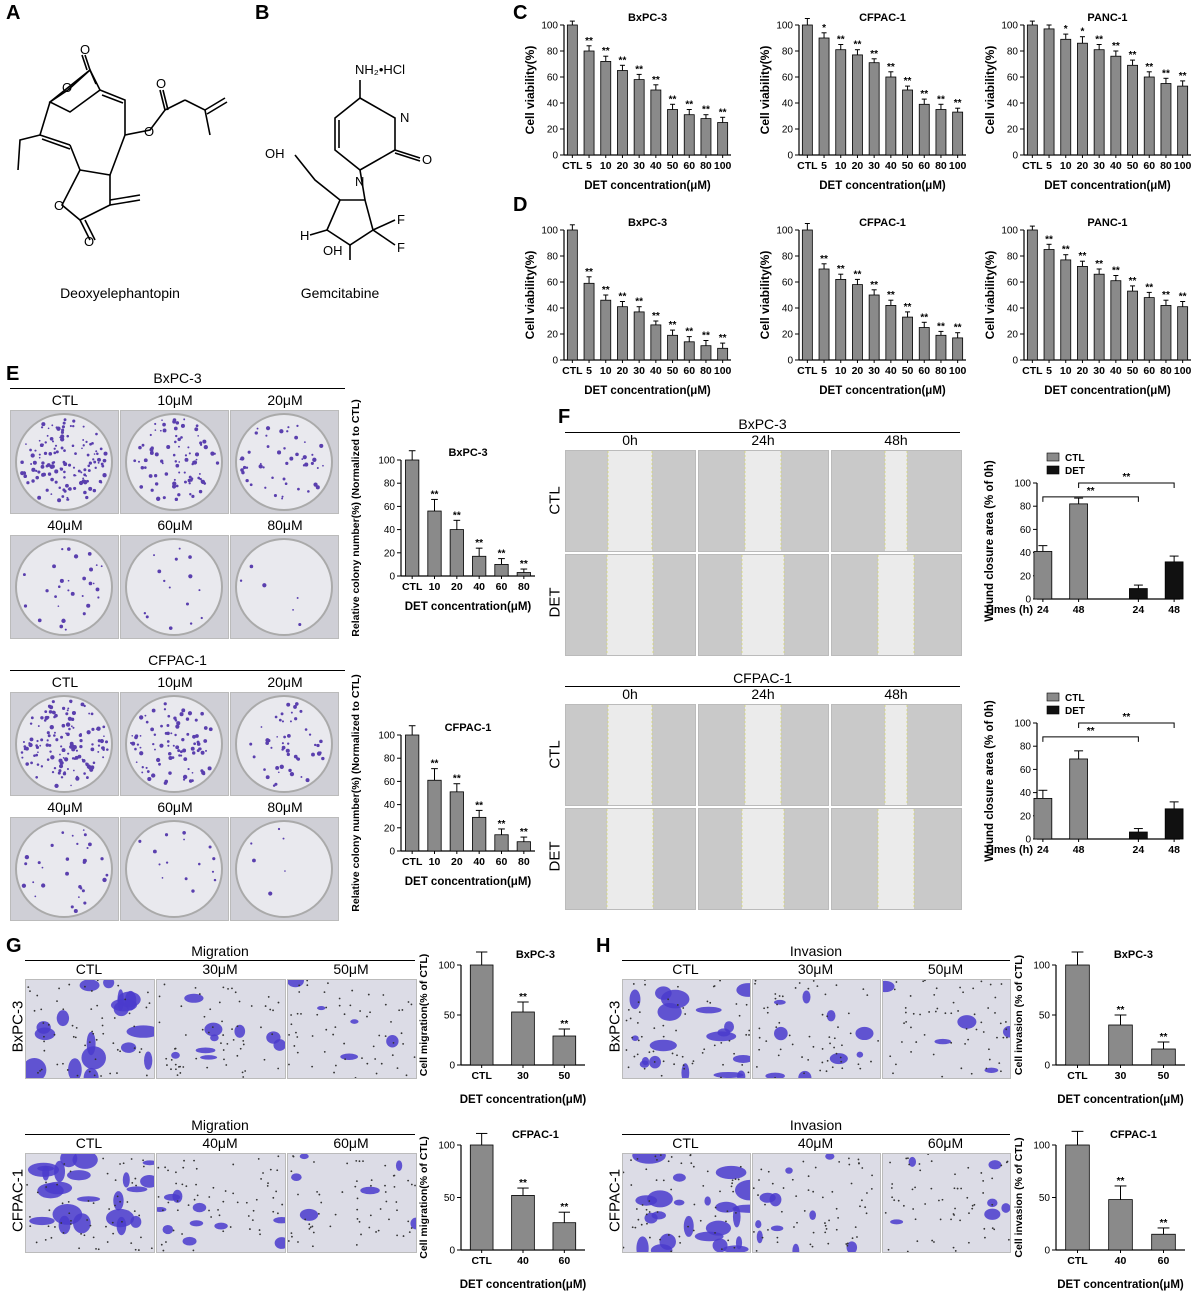  Describe the element at coordinates (85, 49) in the screenshot. I see `det-atom-o1: O` at that location.